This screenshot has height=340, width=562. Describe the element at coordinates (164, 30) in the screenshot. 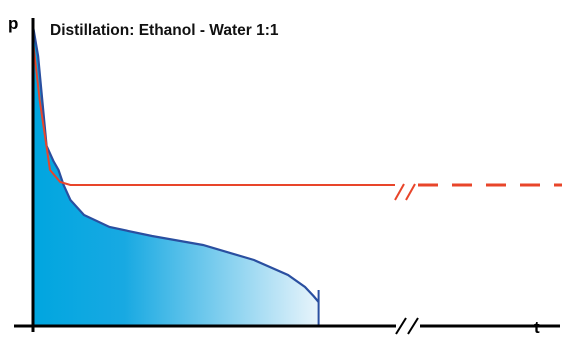

I see `chart-title: Distillation: Ethanol - Water 1:1` at that location.